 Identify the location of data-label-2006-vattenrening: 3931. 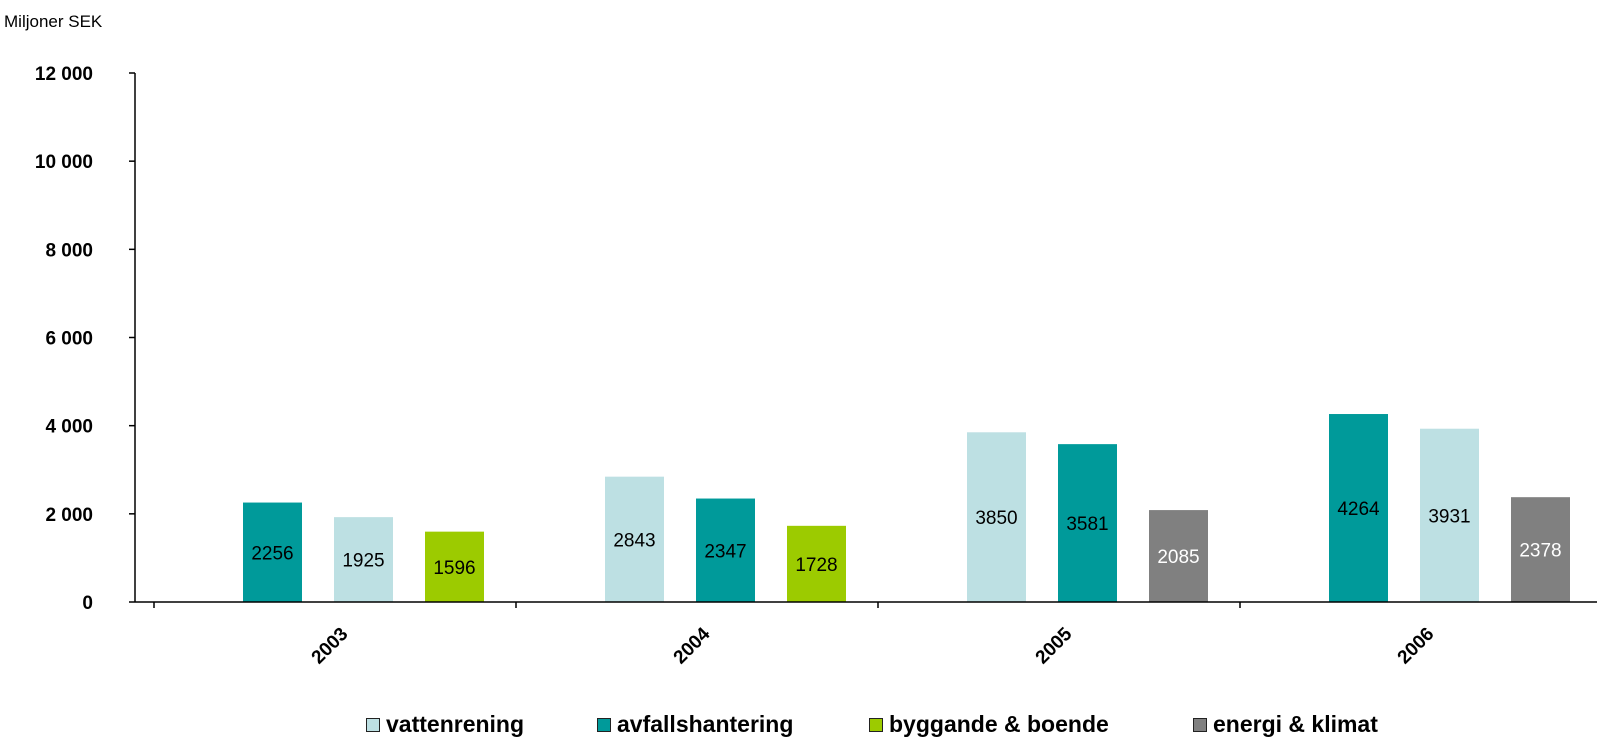
(1449, 516).